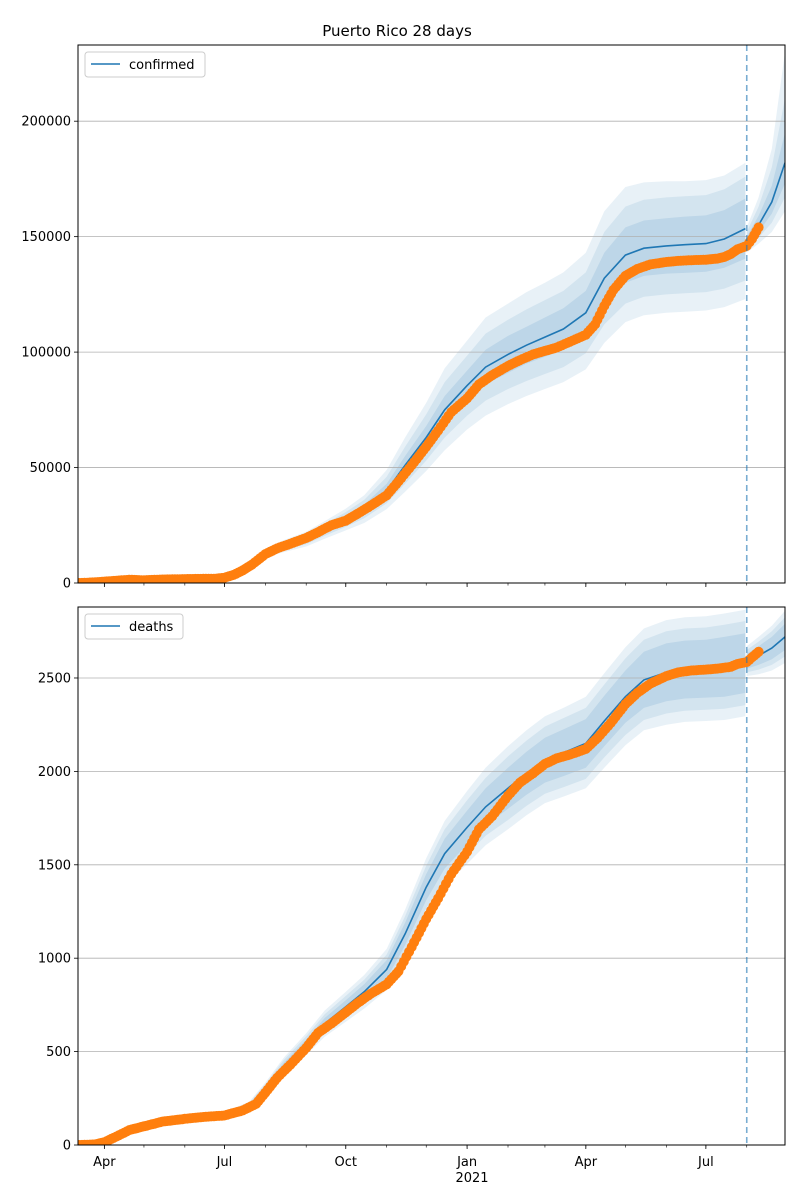  What do you see at coordinates (54, 772) in the screenshot?
I see `y-tick-label: 2000` at bounding box center [54, 772].